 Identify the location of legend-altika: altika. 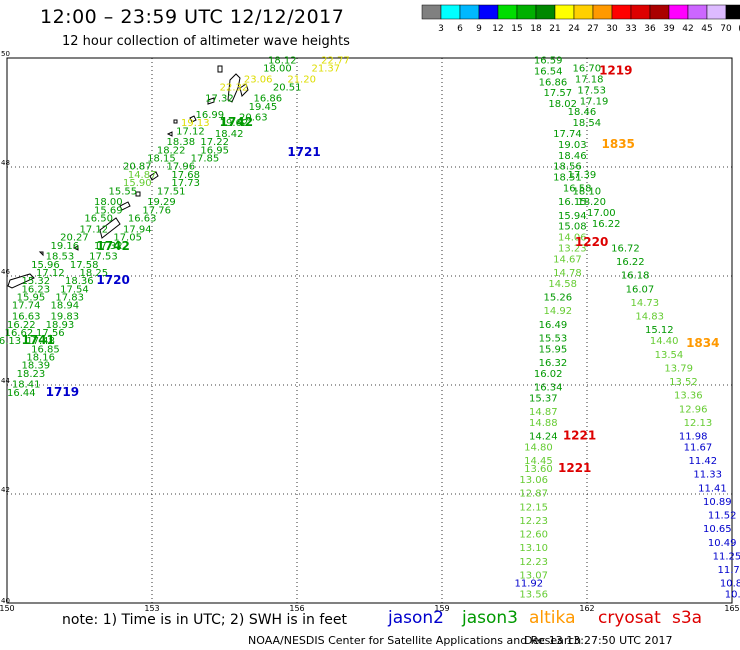
(552, 618).